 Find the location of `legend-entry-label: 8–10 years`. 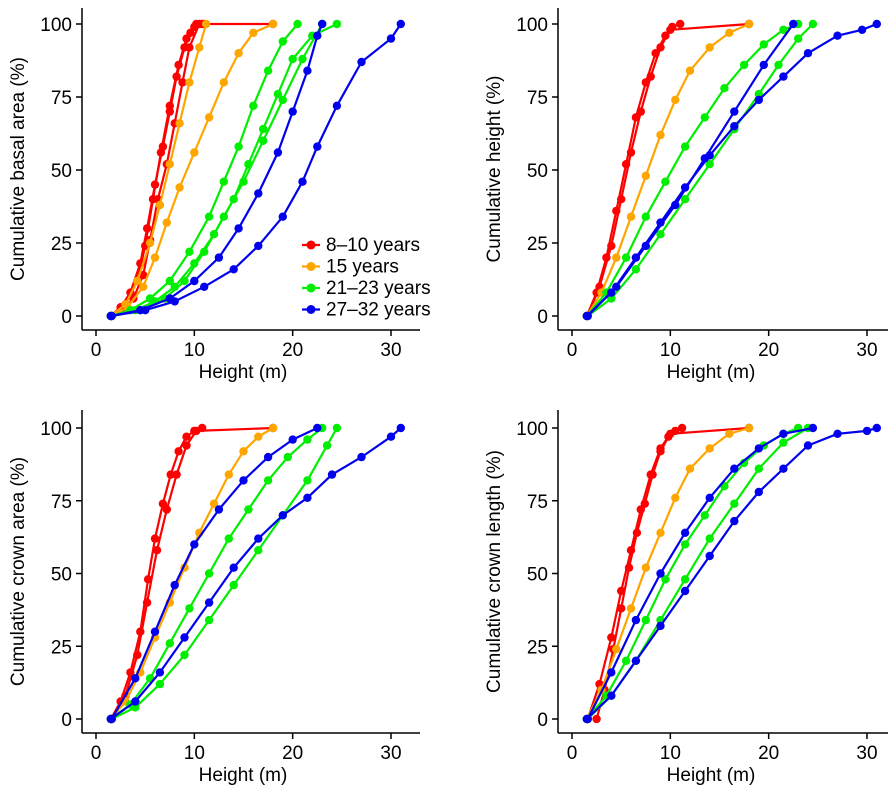

legend-entry-label: 8–10 years is located at coordinates (373, 245).